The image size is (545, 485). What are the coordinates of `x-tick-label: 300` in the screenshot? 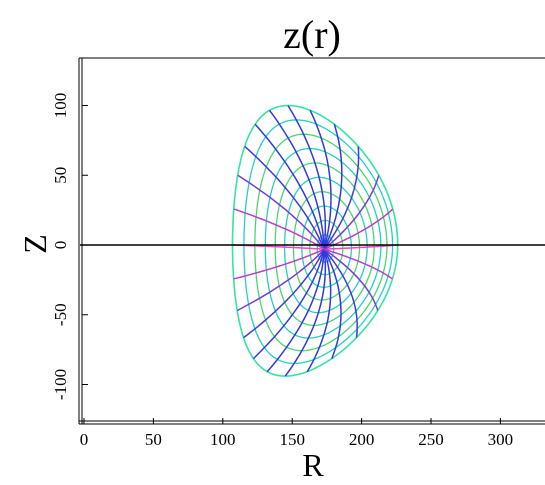 It's located at (501, 439).